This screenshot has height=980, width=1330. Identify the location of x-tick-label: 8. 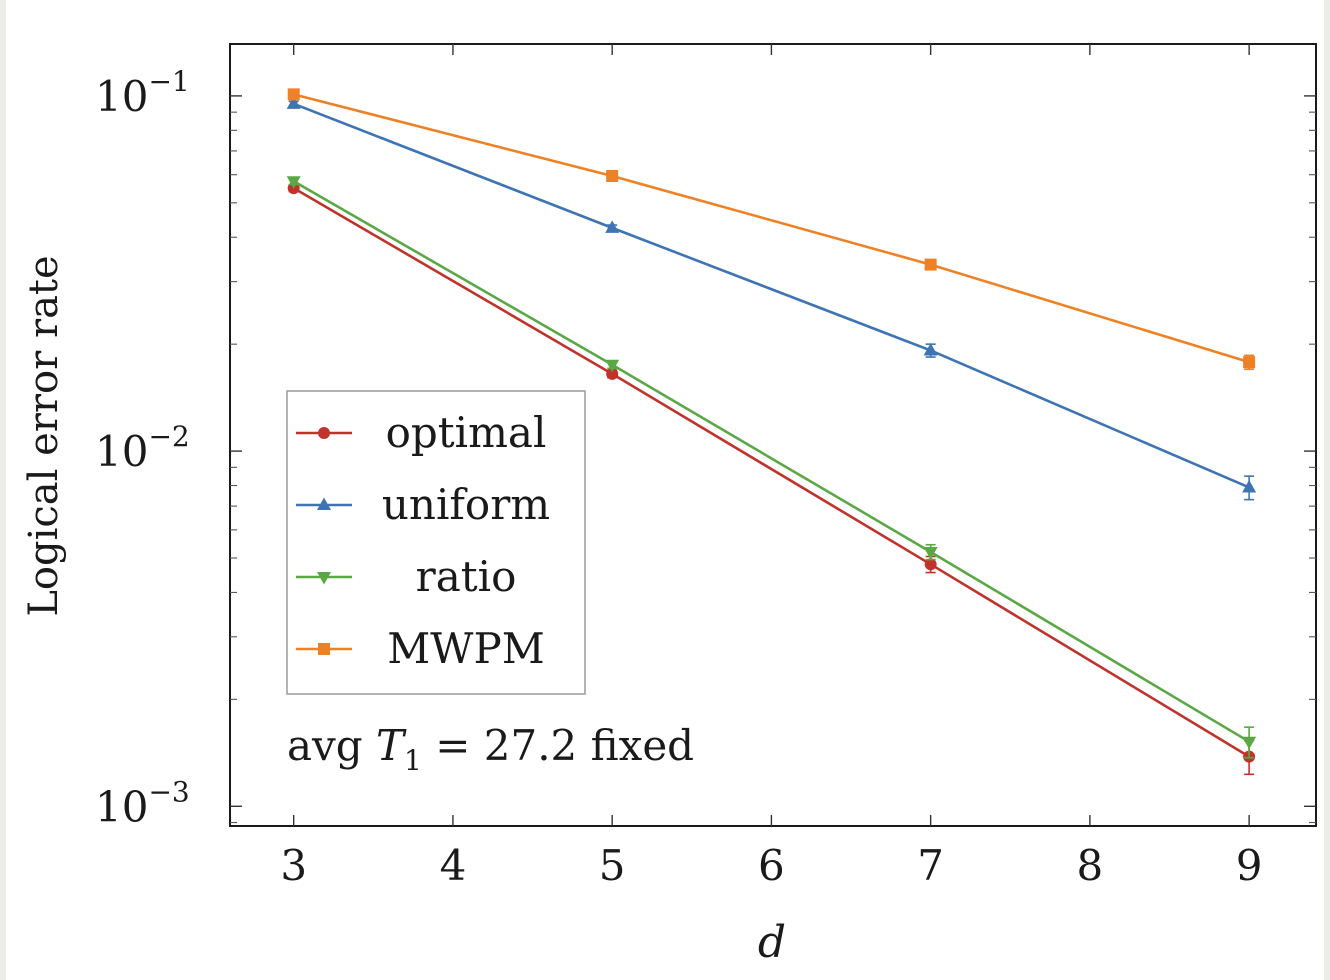
(1090, 865).